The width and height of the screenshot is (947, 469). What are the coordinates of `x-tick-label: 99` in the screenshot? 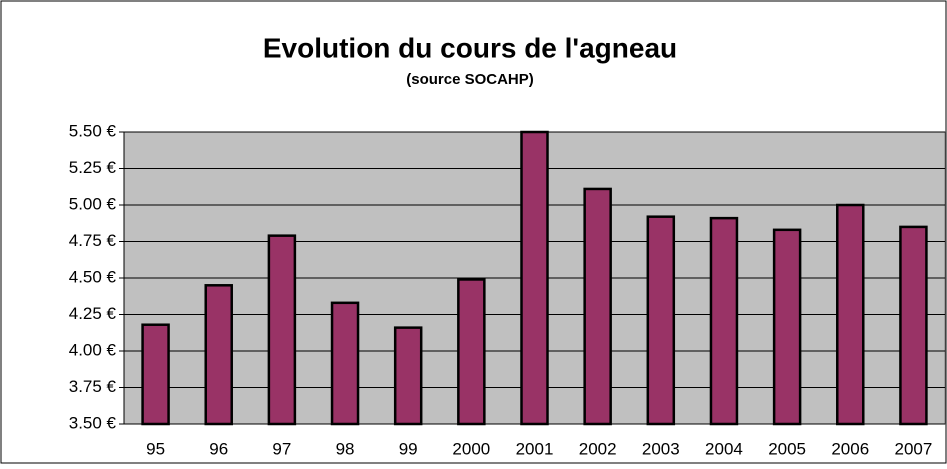 It's located at (408, 448).